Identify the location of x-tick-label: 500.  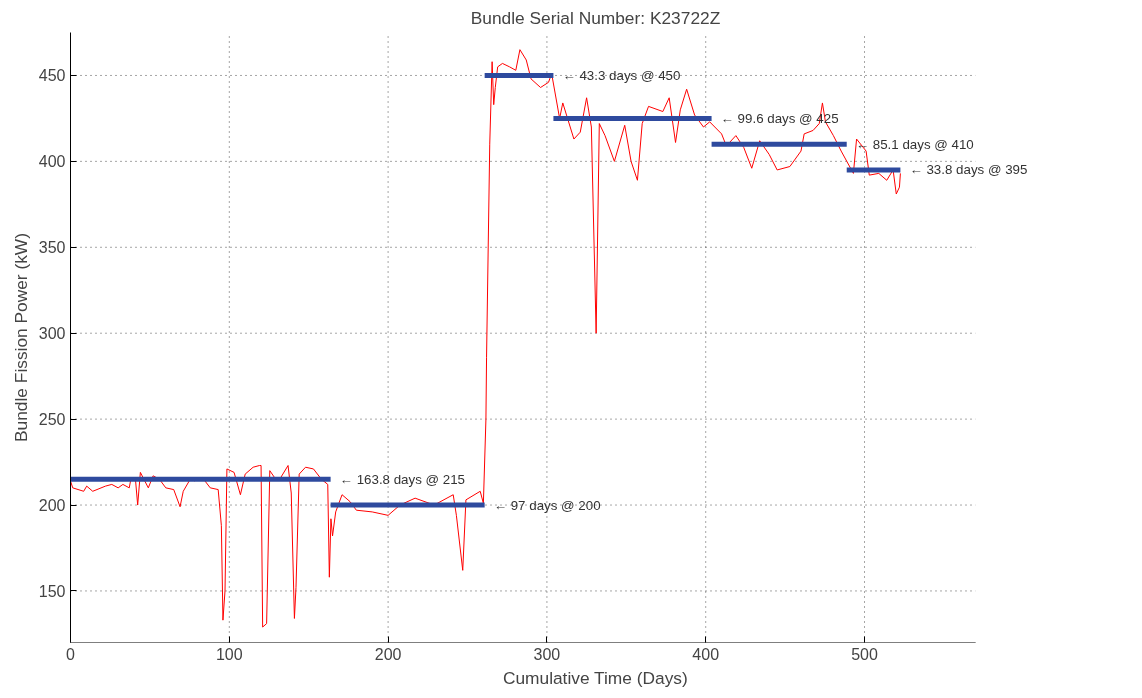
(864, 654).